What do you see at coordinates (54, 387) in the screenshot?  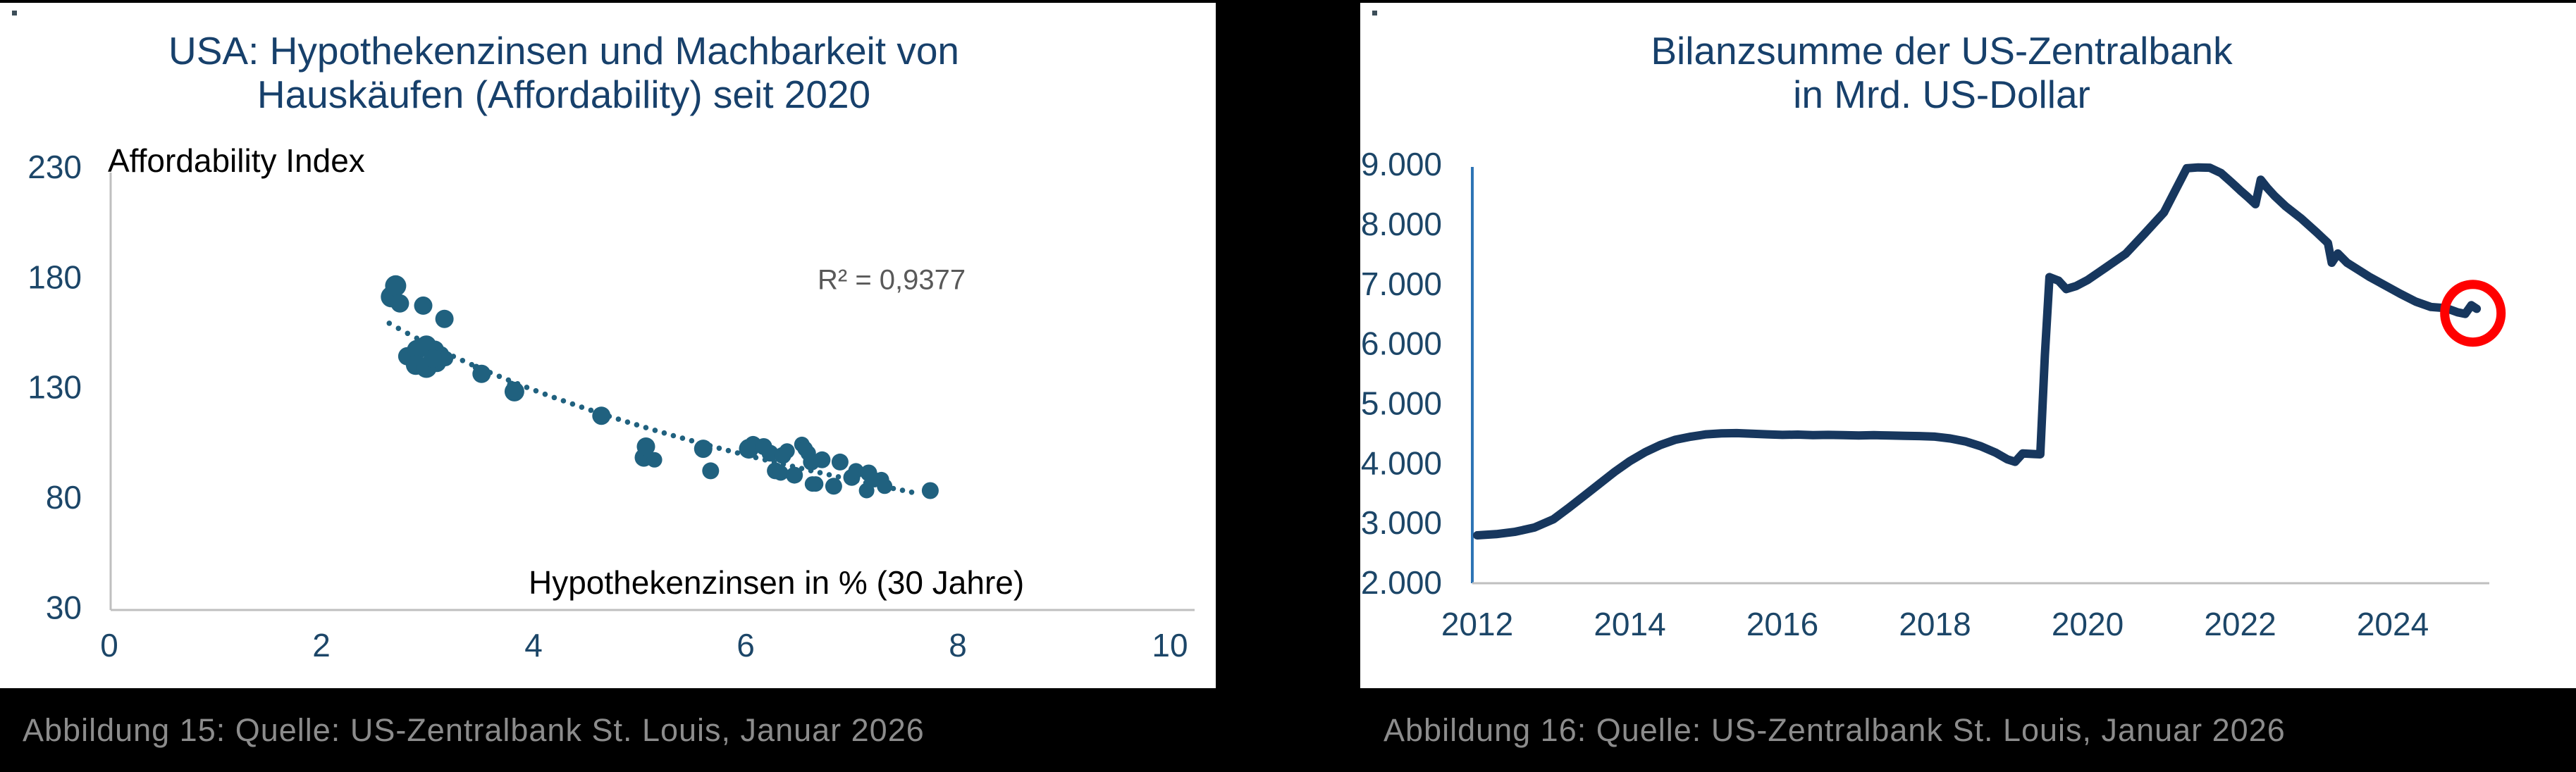 I see `left-y-tick-label: 130` at bounding box center [54, 387].